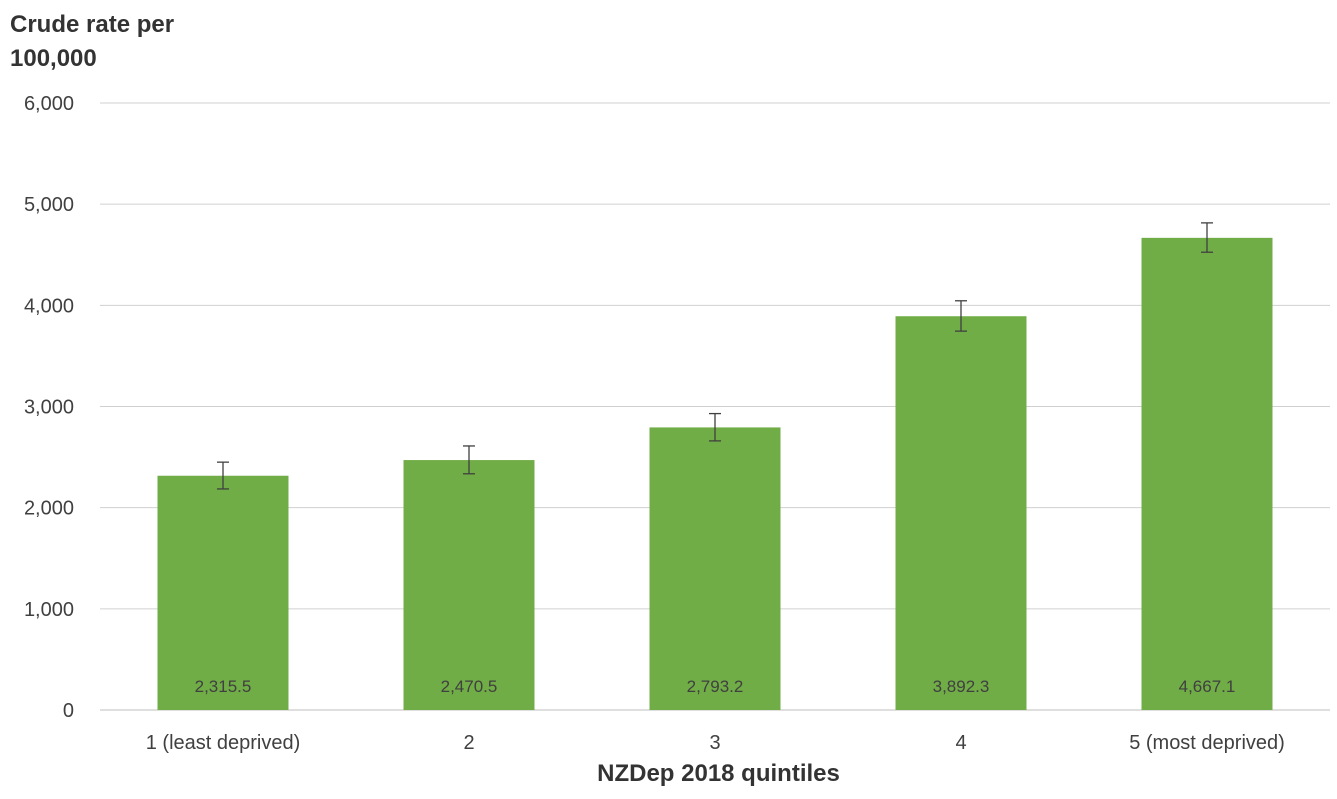  What do you see at coordinates (1207, 743) in the screenshot?
I see `x-tick-label: 5 (most deprived)` at bounding box center [1207, 743].